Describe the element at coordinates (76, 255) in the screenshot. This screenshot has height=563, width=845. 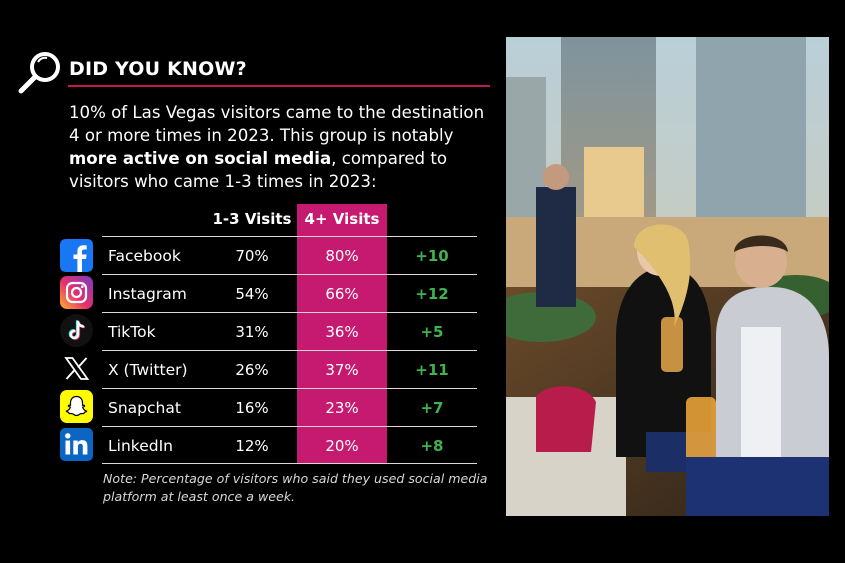
I see `facebook-icon` at that location.